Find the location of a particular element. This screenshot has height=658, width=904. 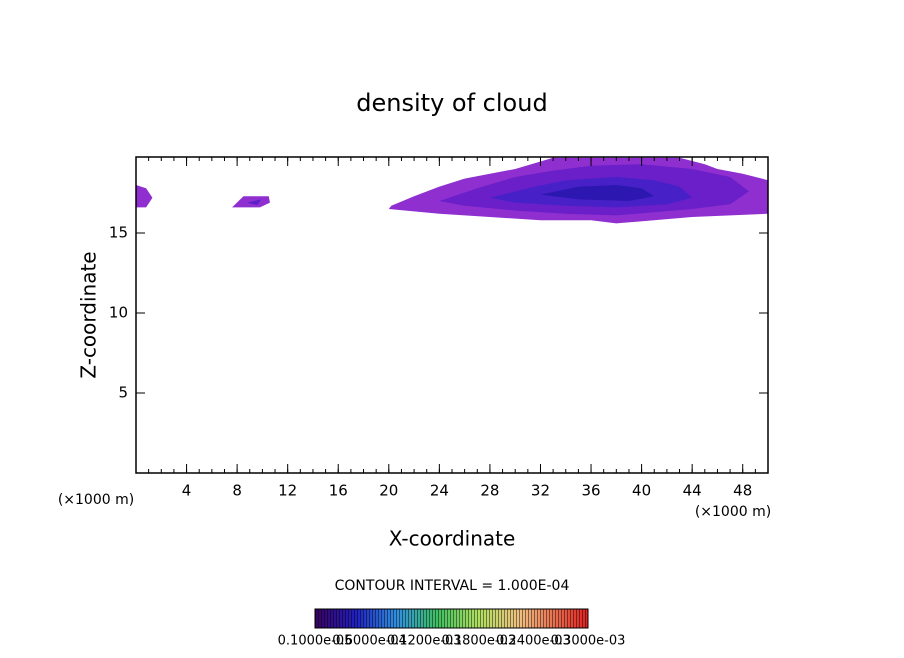

colorbar-label: 0.3000e-03 is located at coordinates (588, 641).